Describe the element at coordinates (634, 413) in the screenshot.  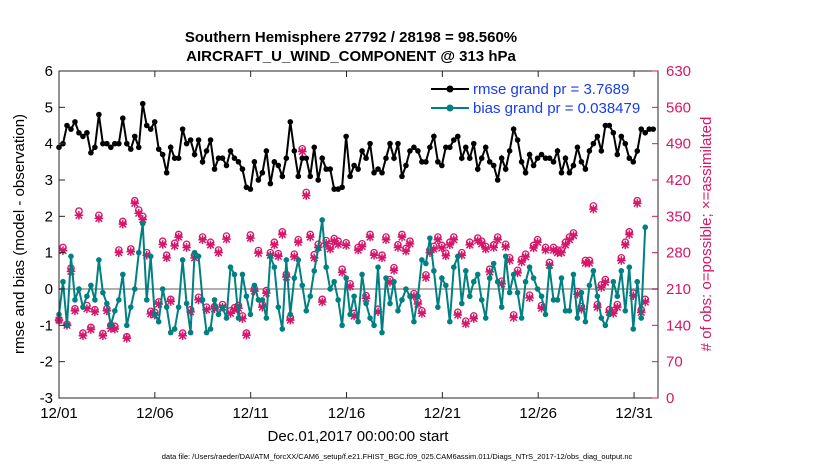
I see `x-tick-label: 12/31` at that location.